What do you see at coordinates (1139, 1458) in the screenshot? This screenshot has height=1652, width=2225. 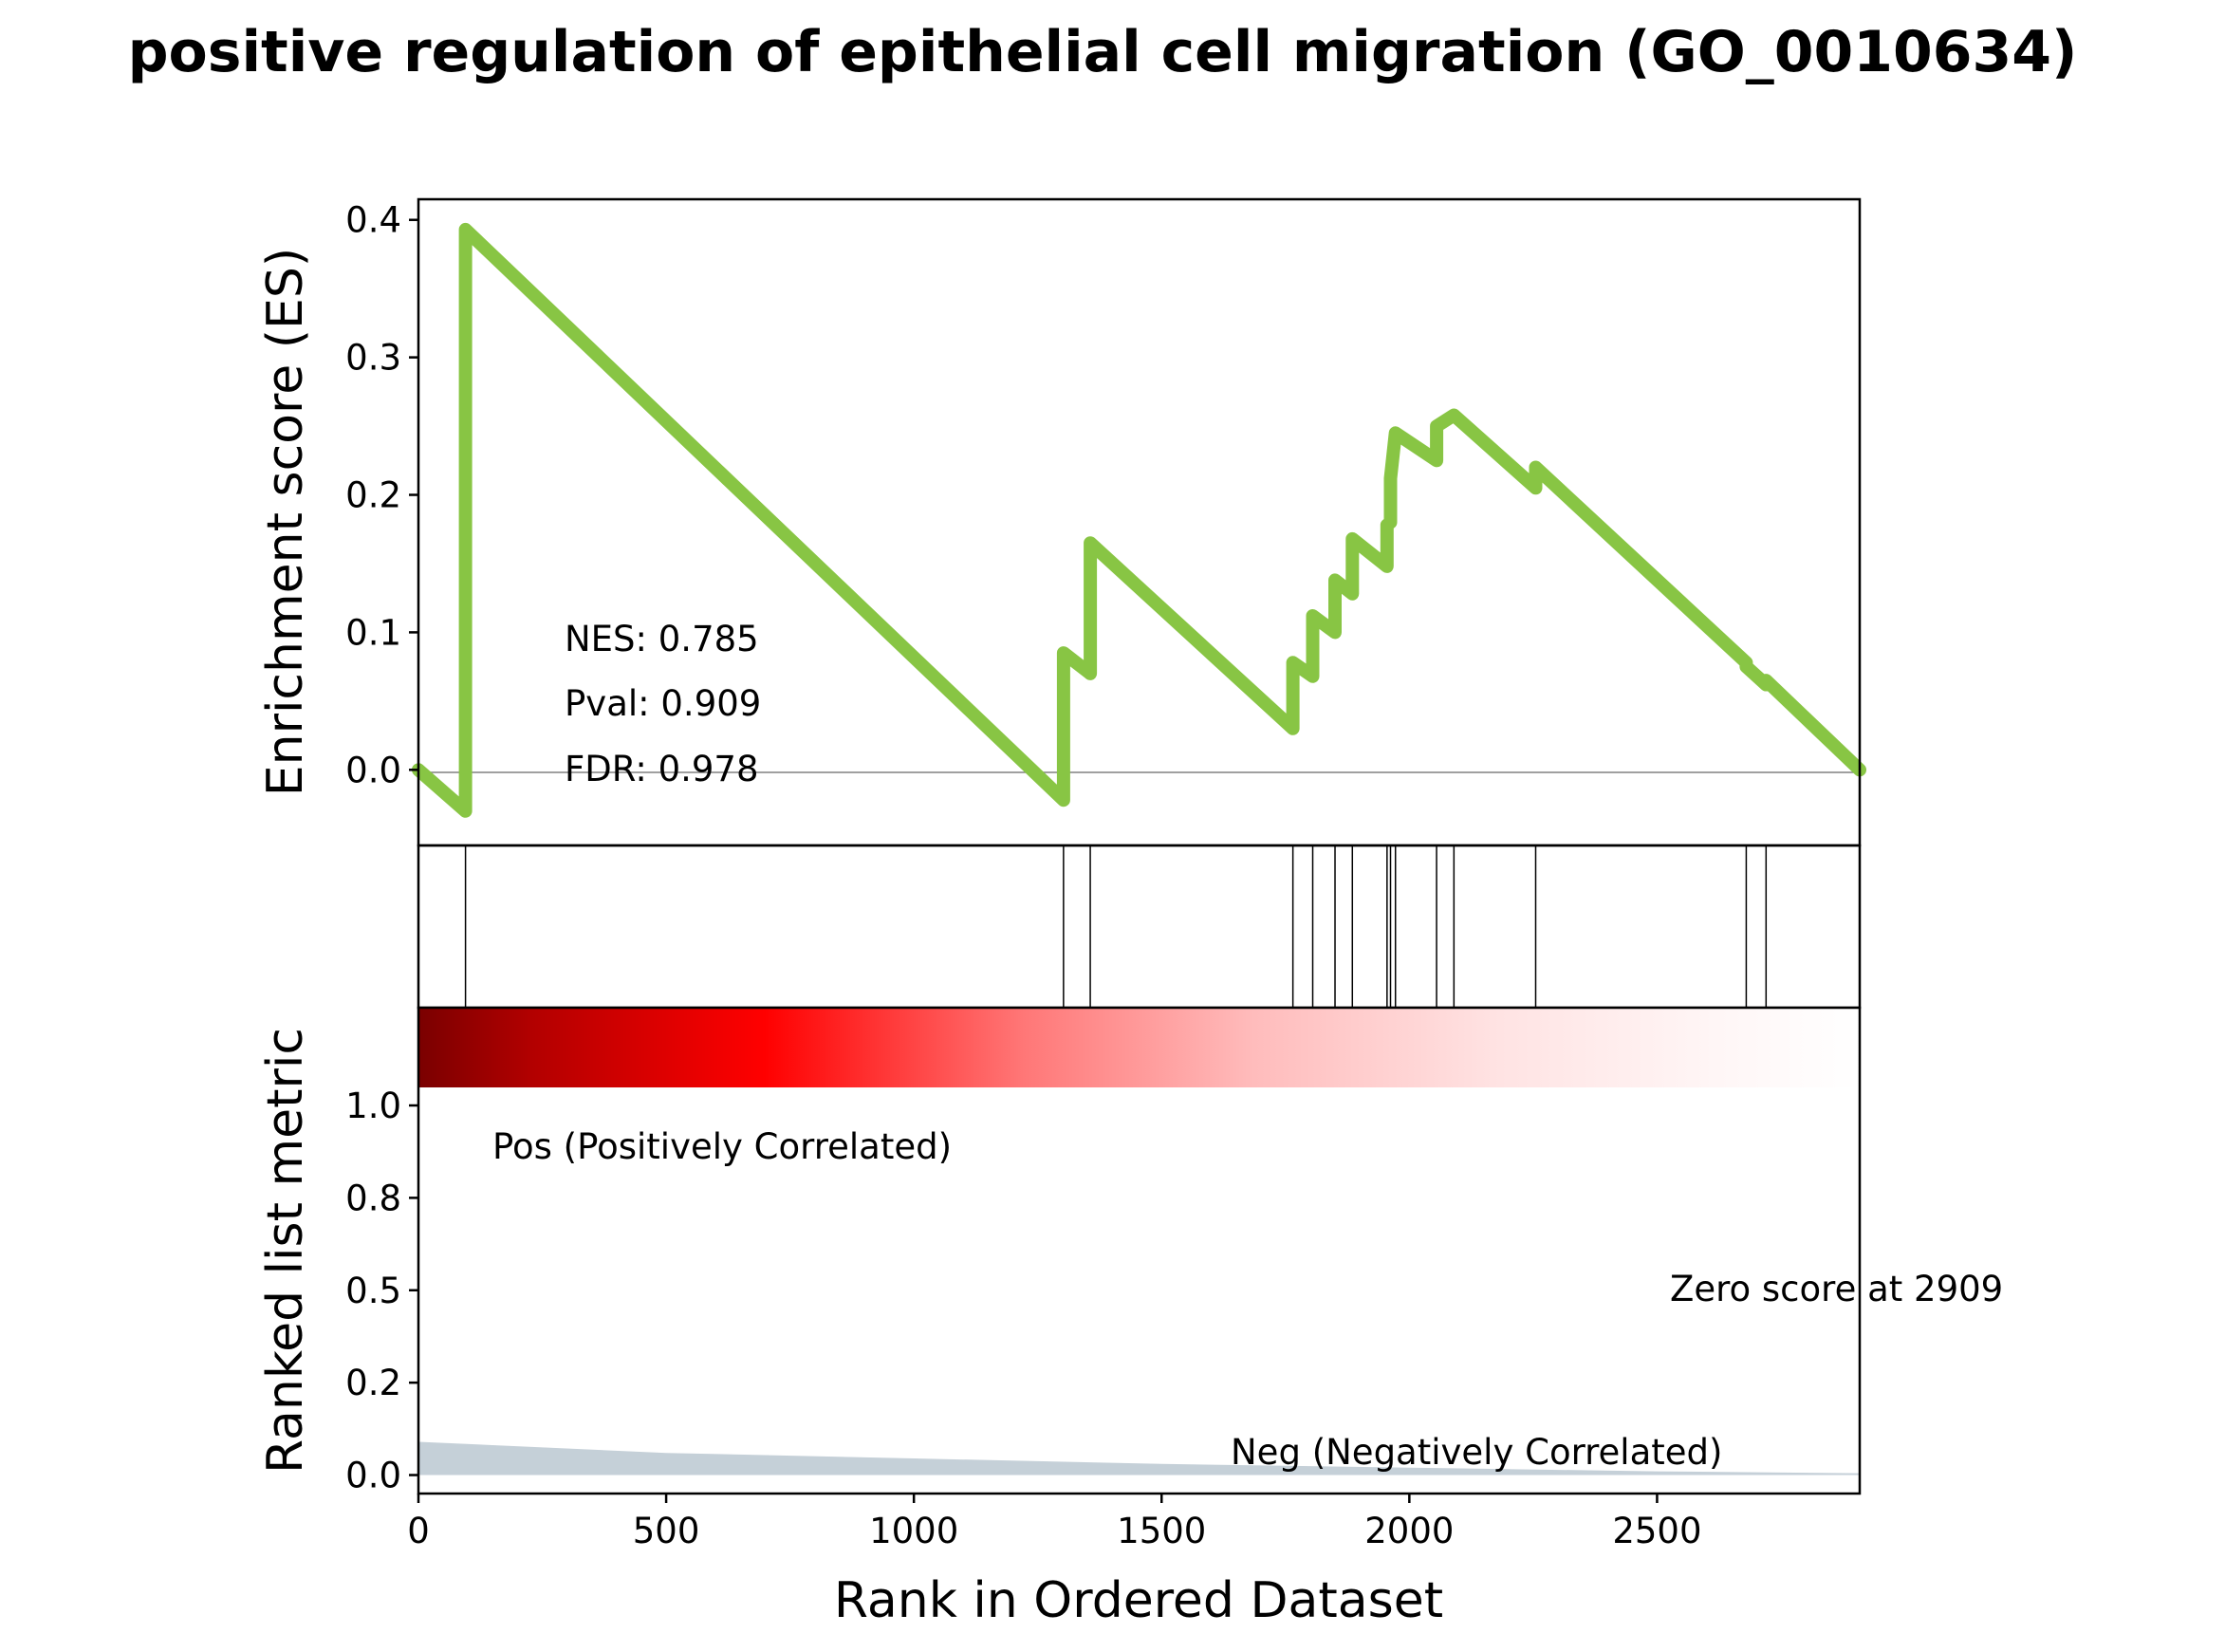 I see `ranked-metric-area` at bounding box center [1139, 1458].